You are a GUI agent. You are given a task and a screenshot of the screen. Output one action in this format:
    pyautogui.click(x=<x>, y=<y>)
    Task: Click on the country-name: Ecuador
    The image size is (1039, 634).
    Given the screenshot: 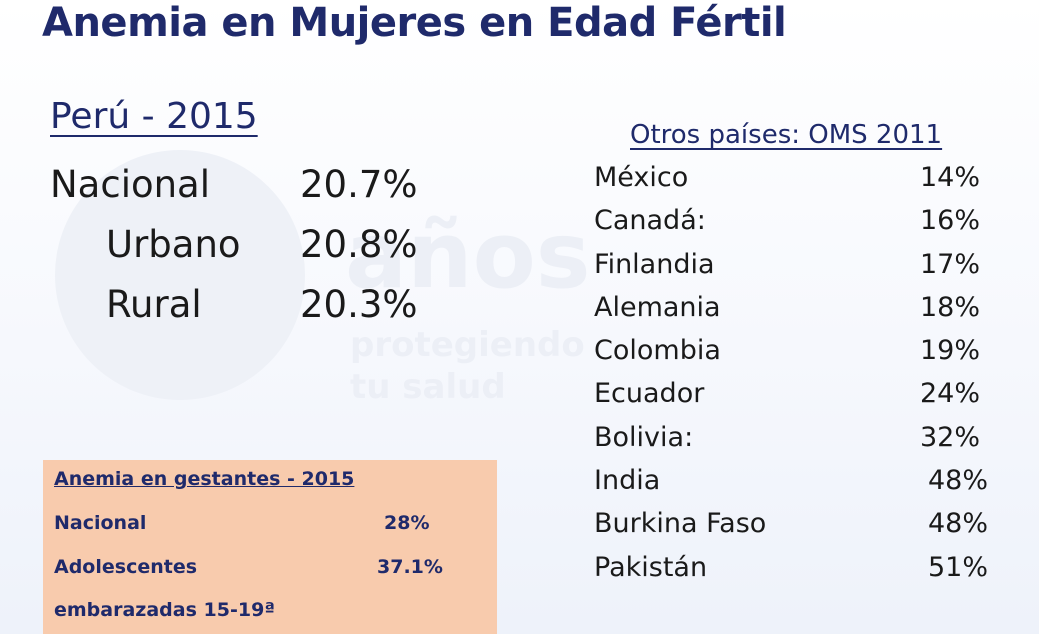 What is the action you would take?
    pyautogui.click(x=649, y=394)
    